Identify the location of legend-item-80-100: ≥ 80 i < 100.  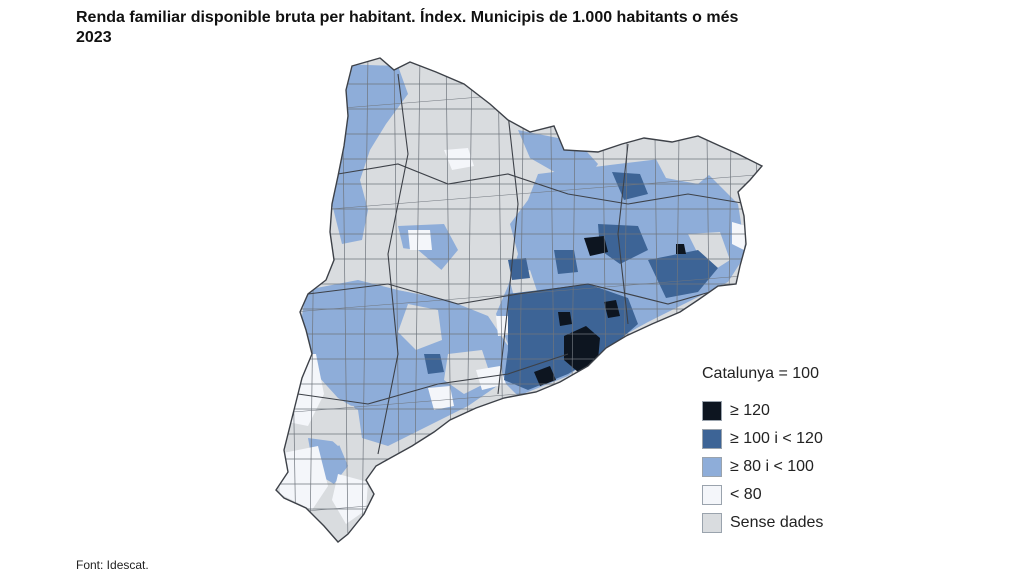
(762, 467).